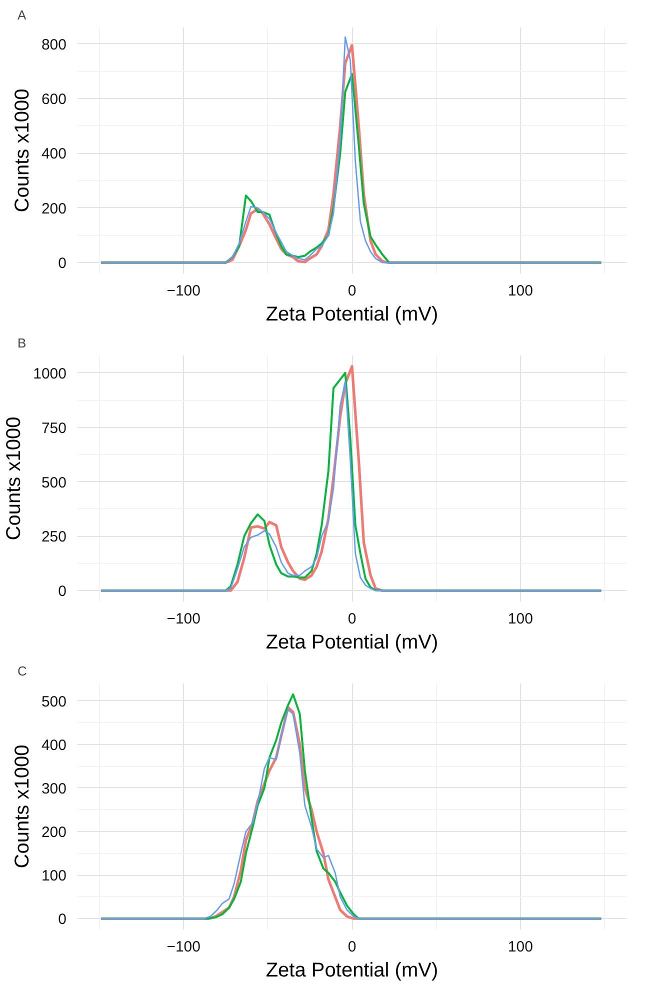 The height and width of the screenshot is (984, 646). What do you see at coordinates (54, 45) in the screenshot?
I see `y-tick-label: 800` at bounding box center [54, 45].